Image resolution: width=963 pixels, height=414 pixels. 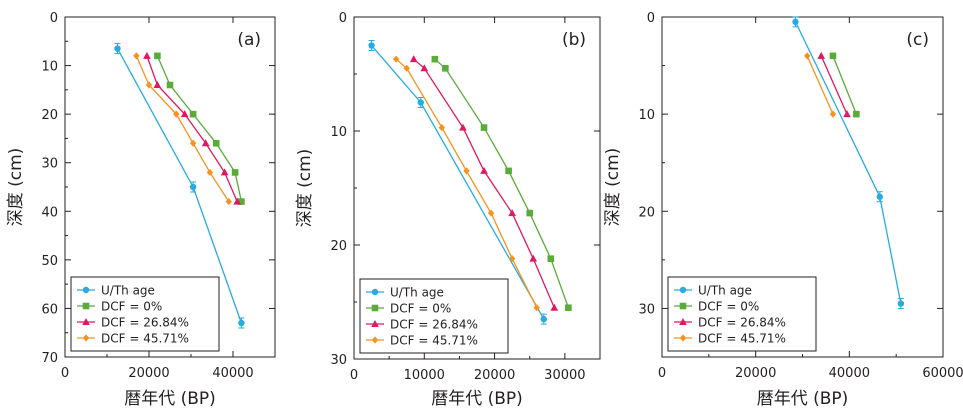 I want to click on y-tick-label: 60, so click(x=49, y=309).